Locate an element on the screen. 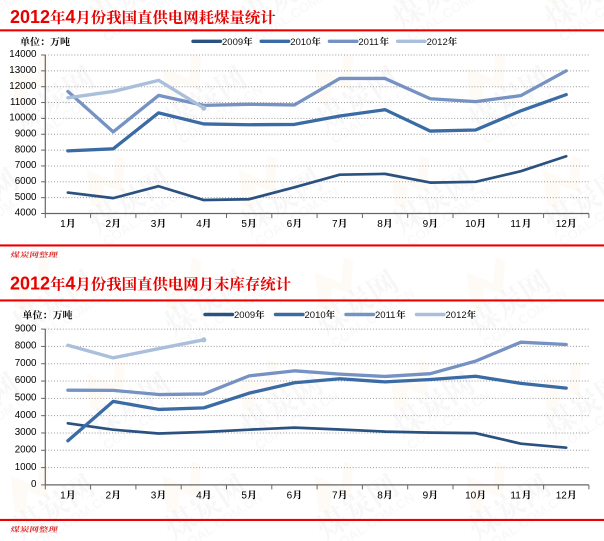 This screenshot has height=541, width=604. svg-text: 12000 is located at coordinates (23, 86).